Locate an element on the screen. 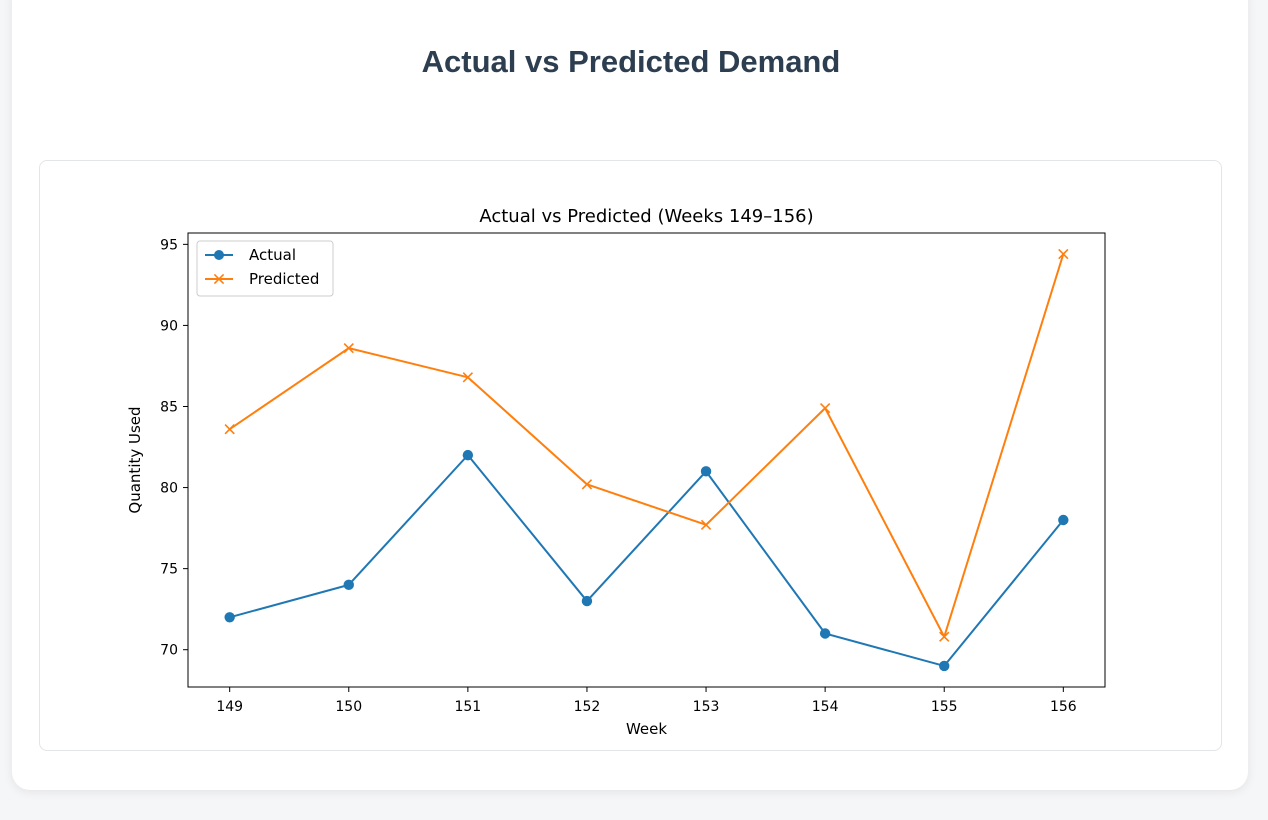 The width and height of the screenshot is (1268, 820). y-tick-label: 95 is located at coordinates (169, 245).